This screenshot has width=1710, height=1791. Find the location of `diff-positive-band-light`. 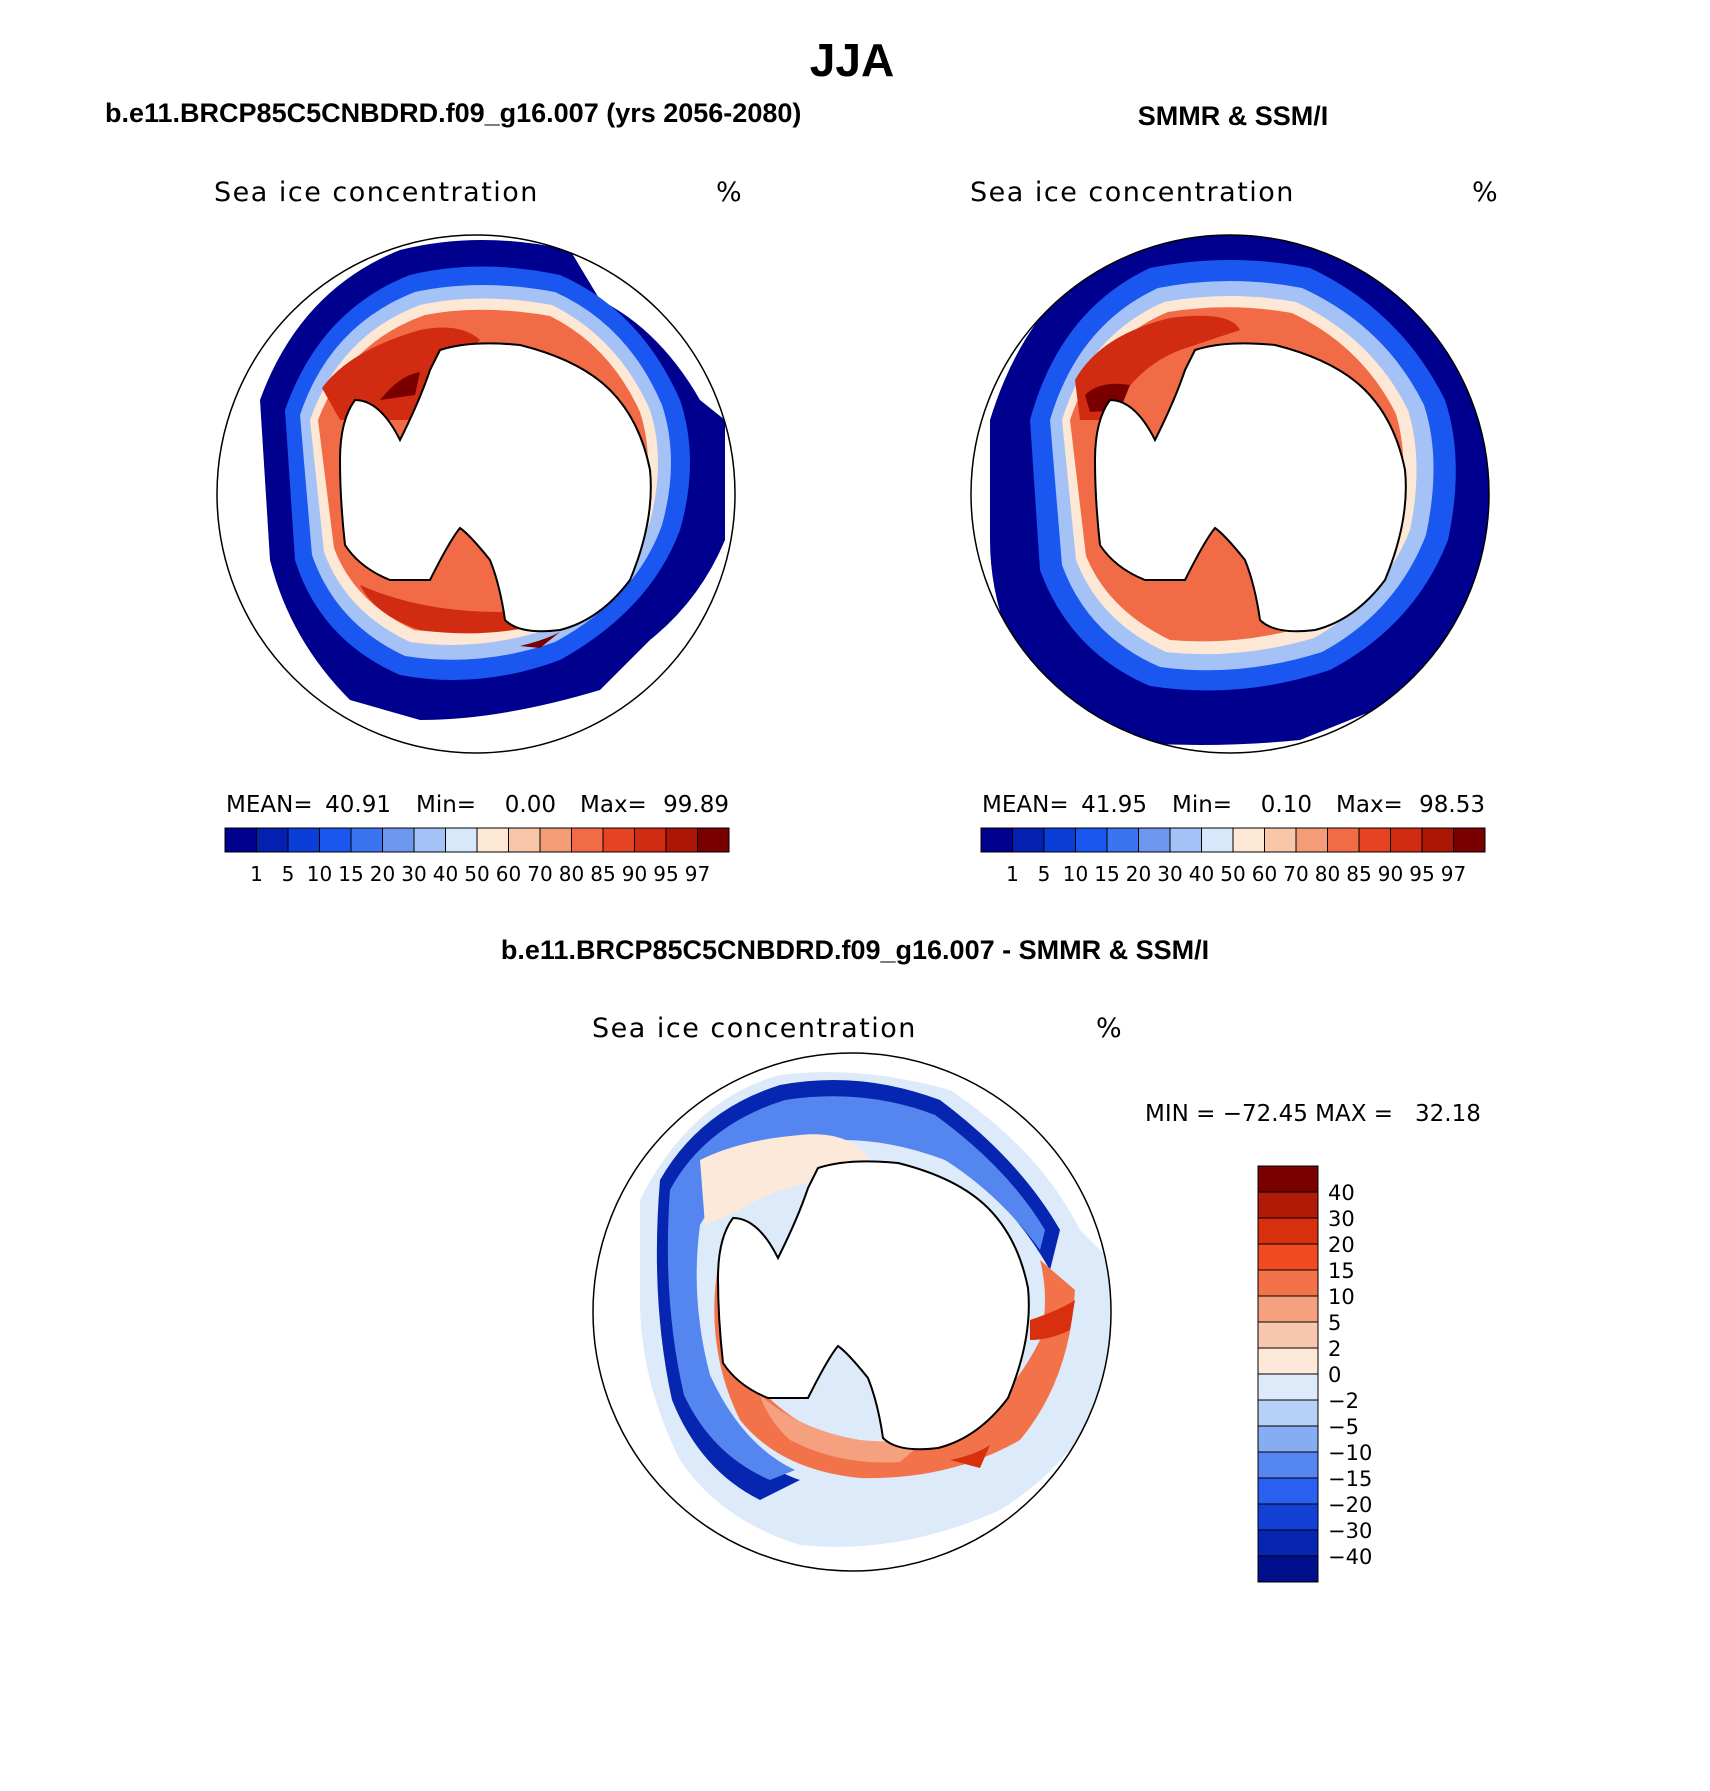

diff-positive-band-light is located at coordinates (845, 1429).